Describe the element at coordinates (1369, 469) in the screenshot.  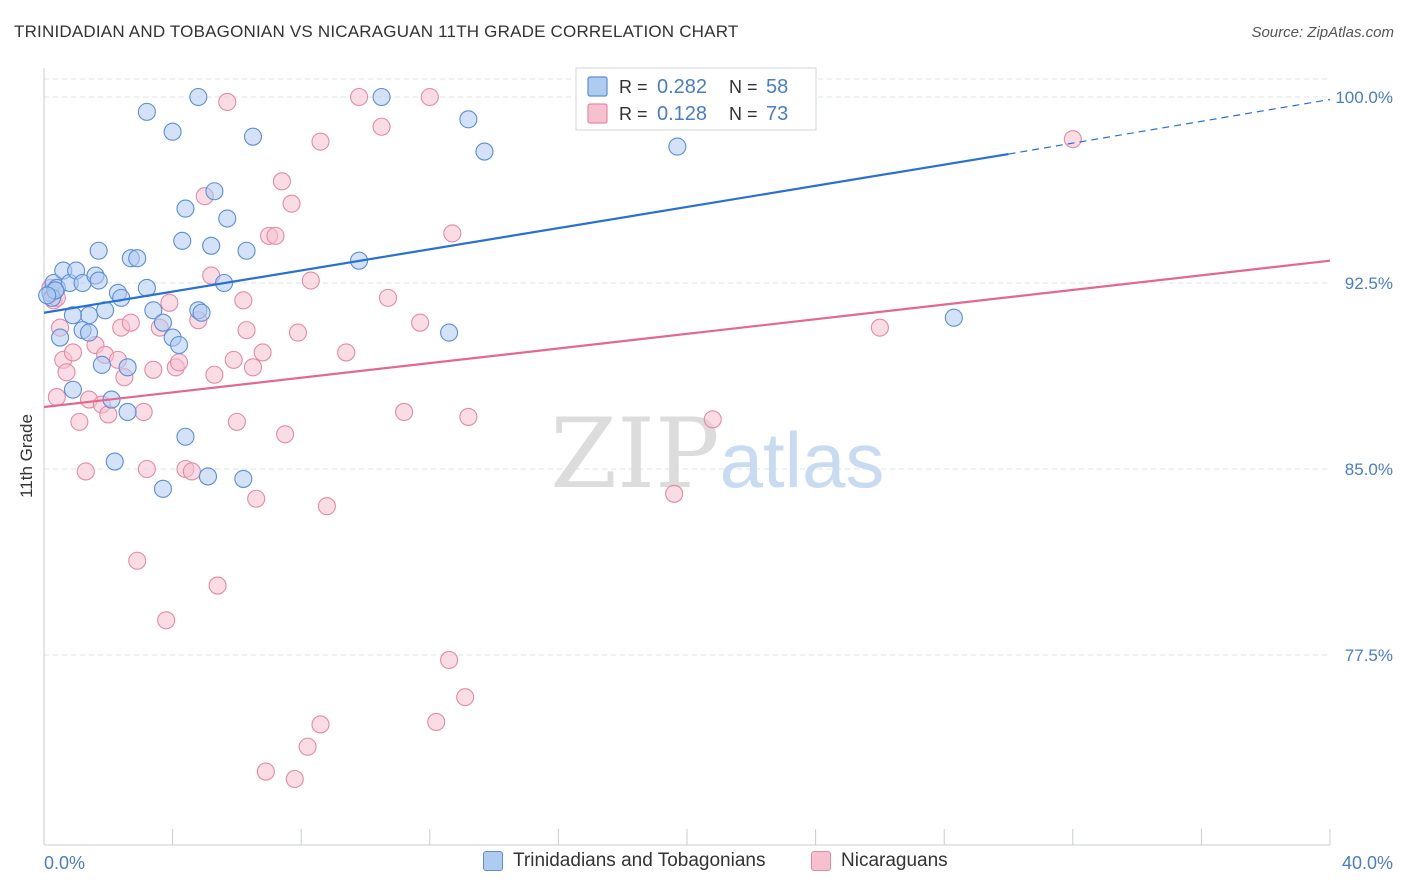
I see `y-tick-label: 85.0%` at that location.